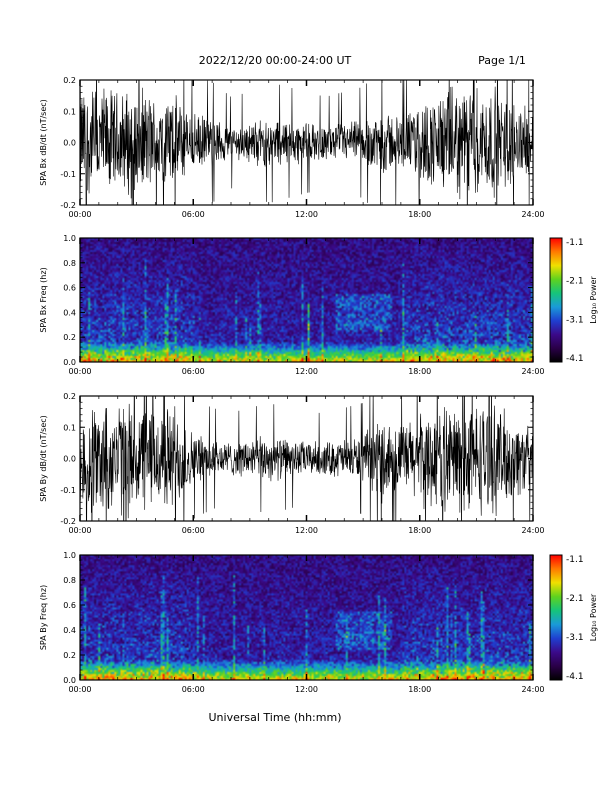  I want to click on page-title: 2022/12/20 00:00-24:00 UT, so click(275, 60).